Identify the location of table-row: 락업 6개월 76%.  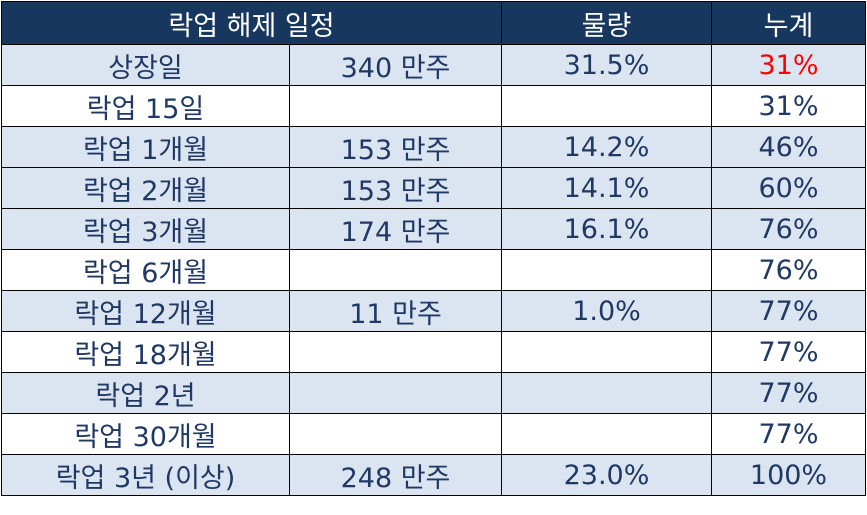
(433, 270).